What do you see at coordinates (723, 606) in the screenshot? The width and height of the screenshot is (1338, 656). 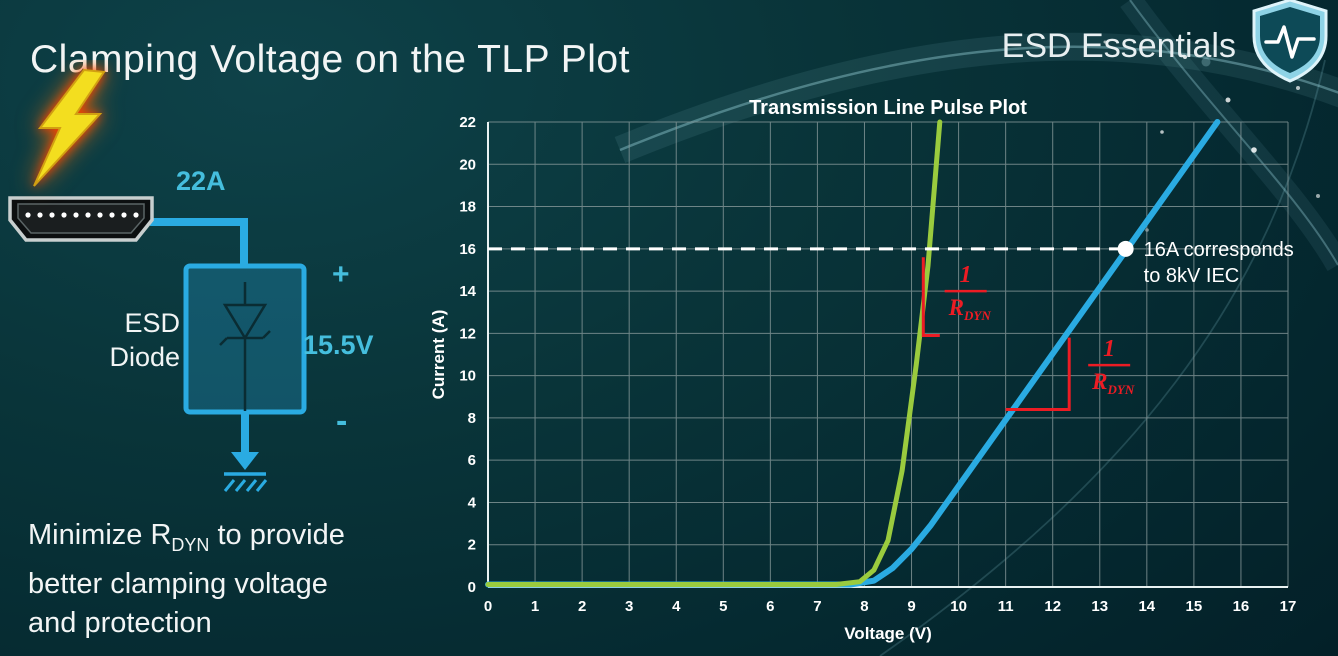 I see `x-tick-label: 5` at bounding box center [723, 606].